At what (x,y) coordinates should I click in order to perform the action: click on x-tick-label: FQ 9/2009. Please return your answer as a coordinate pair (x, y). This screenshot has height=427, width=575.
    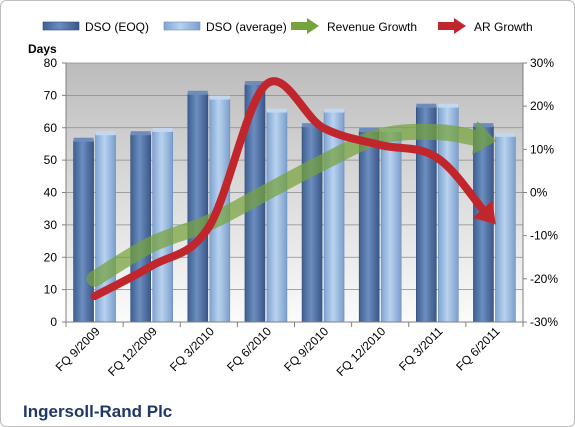
    Looking at the image, I should click on (78, 349).